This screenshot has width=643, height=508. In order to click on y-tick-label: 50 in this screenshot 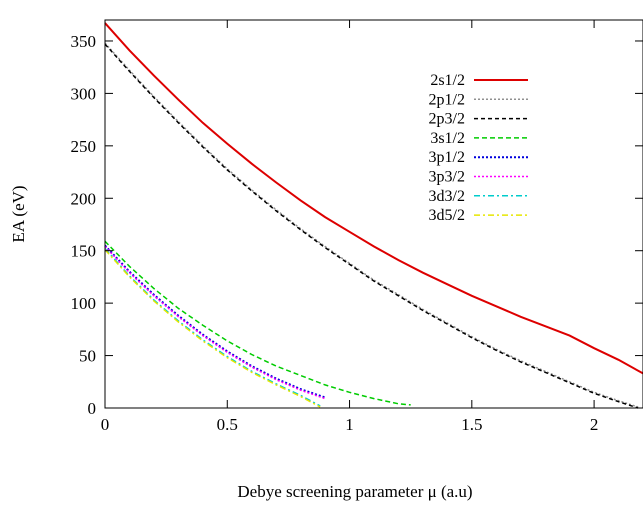, I will do `click(87, 356)`.